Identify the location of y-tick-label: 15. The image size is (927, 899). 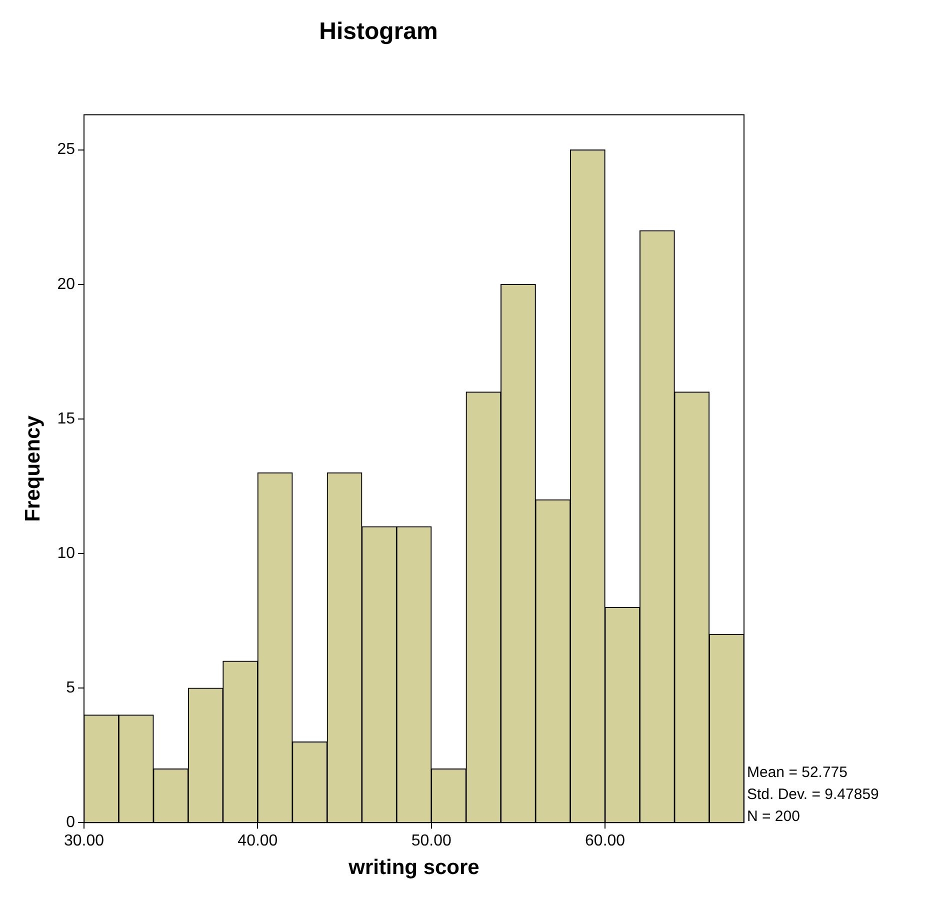
(66, 419).